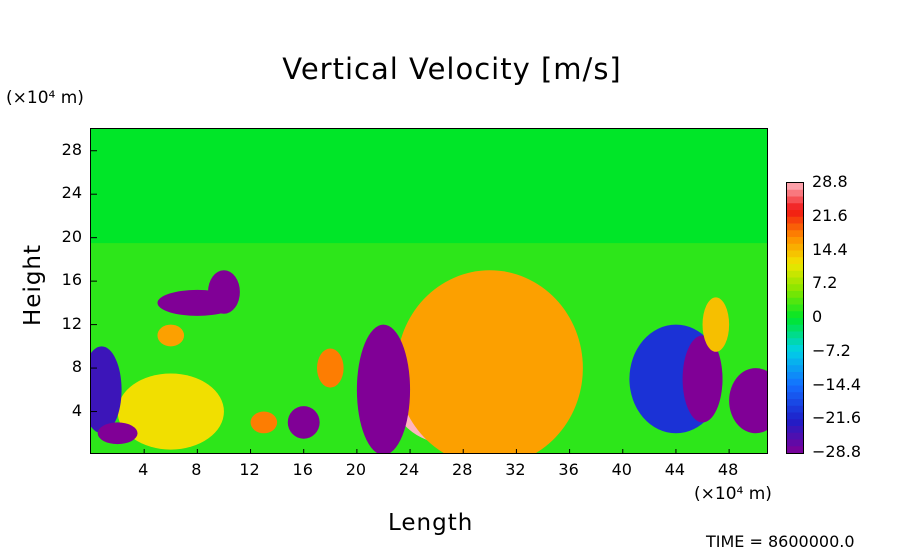 The height and width of the screenshot is (551, 904). Describe the element at coordinates (462, 469) in the screenshot. I see `x-tick-label: 28` at that location.